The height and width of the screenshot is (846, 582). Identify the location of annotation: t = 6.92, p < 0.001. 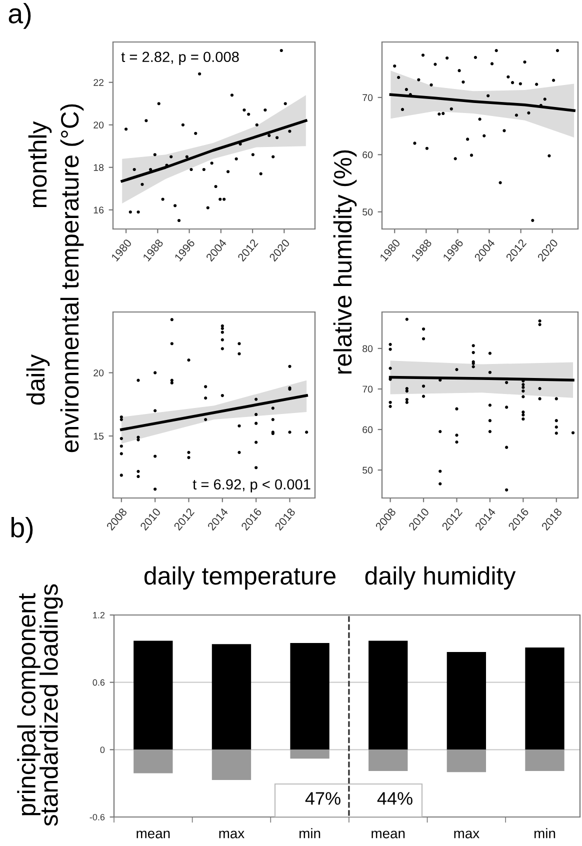
(251, 485).